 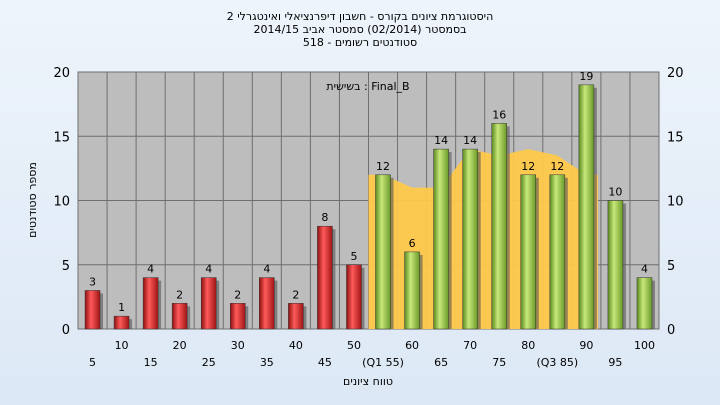 I want to click on y-tick-label-left: 10, so click(x=61, y=202).